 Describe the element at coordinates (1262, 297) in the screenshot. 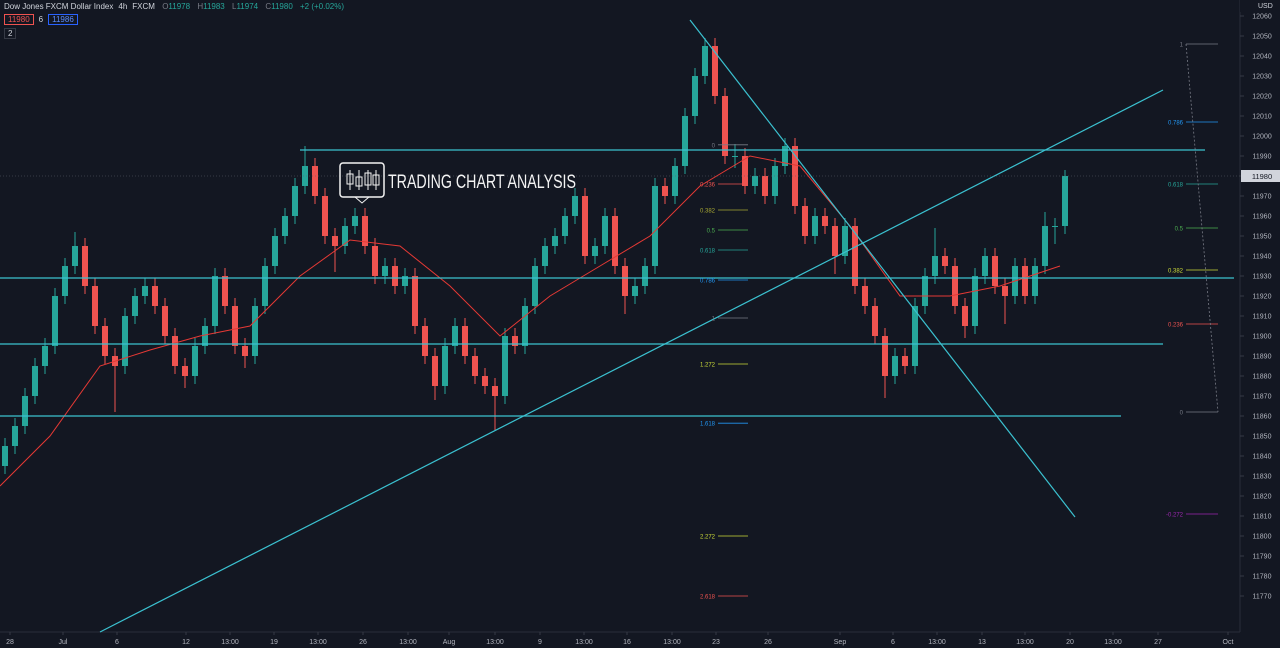

I see `y-tick-label: 11920` at that location.